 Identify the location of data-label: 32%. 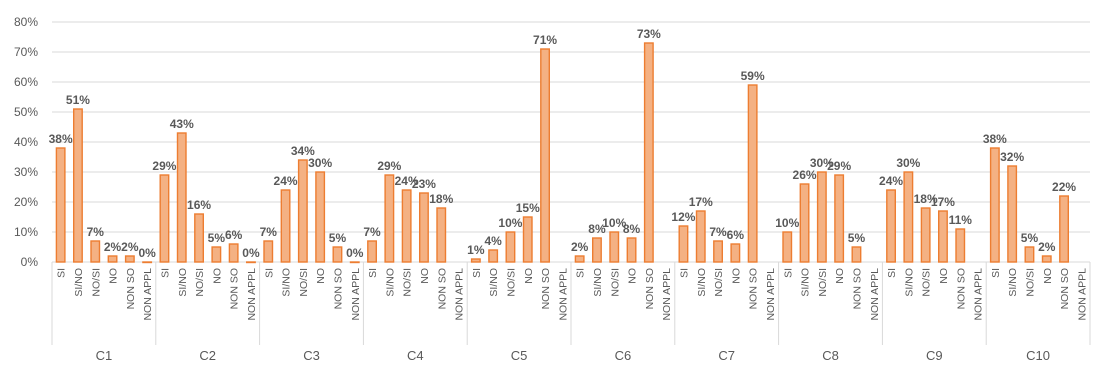
(1012, 157).